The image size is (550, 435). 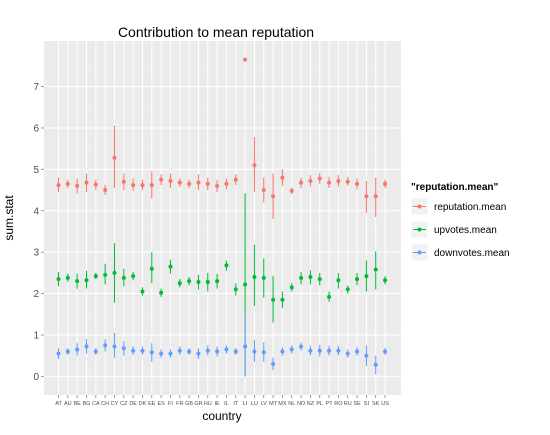 I want to click on x-tick-label: NZ, so click(x=311, y=404).